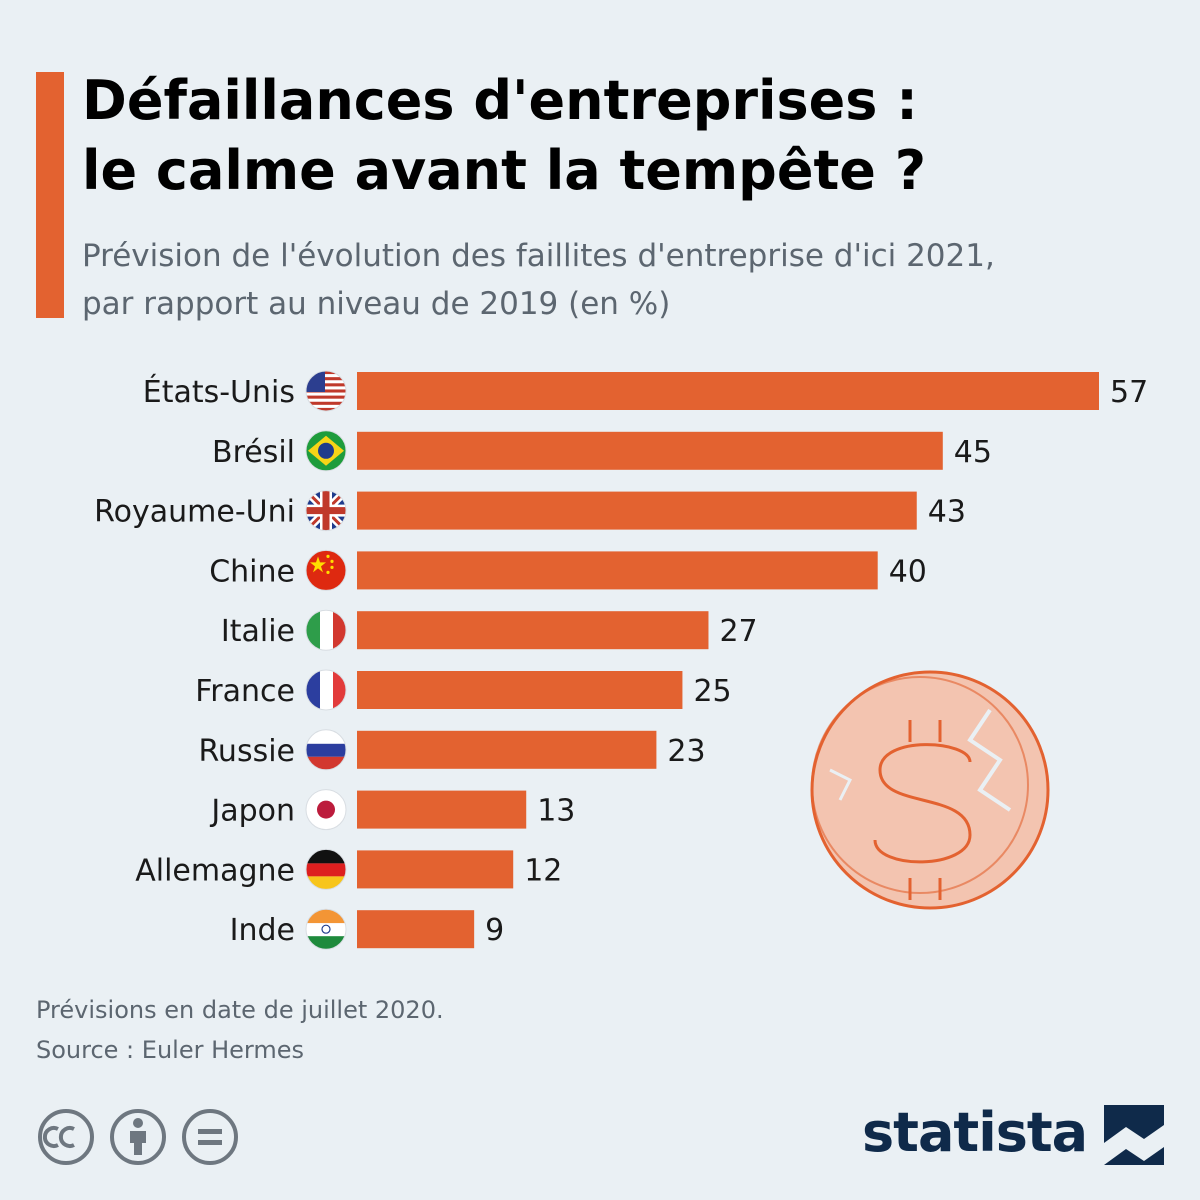 The width and height of the screenshot is (1200, 1200). What do you see at coordinates (326, 570) in the screenshot?
I see `china-flag-icon` at bounding box center [326, 570].